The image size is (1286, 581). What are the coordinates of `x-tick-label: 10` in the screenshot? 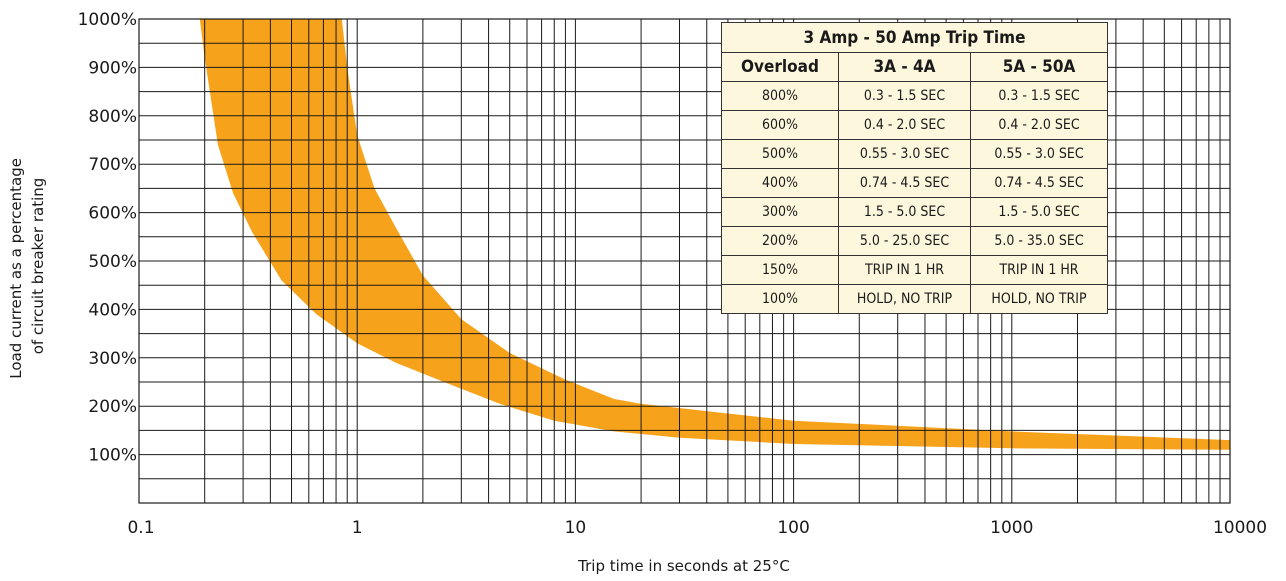 It's located at (576, 528).